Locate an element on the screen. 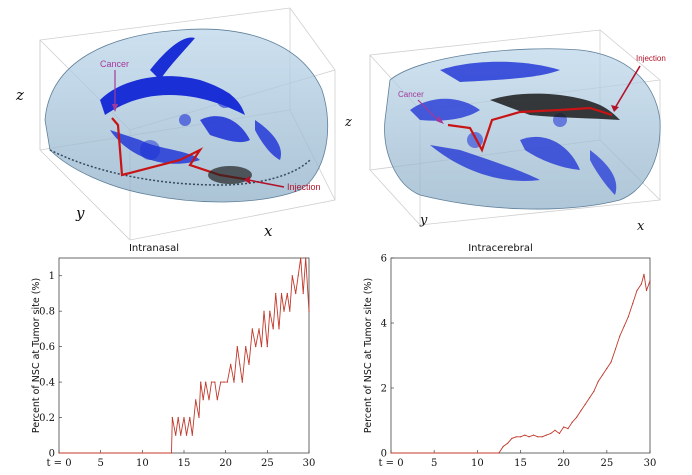 The width and height of the screenshot is (692, 475). injection-label-left: Injection is located at coordinates (304, 187).